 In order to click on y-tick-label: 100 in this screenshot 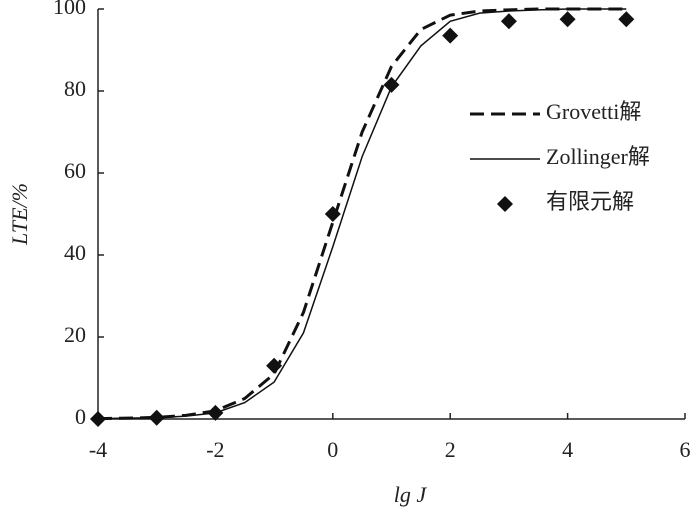, I will do `click(69, 9)`.